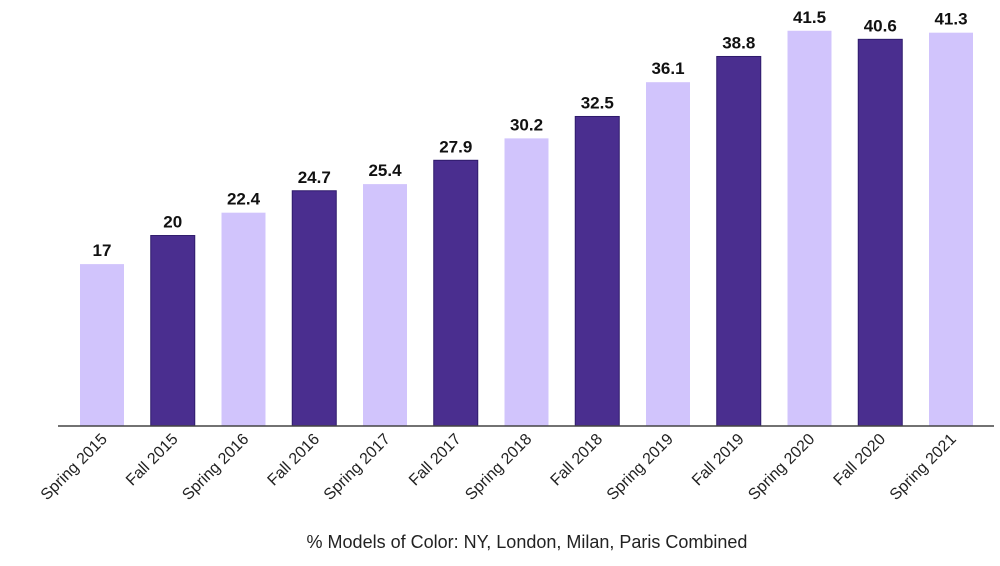 This screenshot has height=566, width=1000. What do you see at coordinates (923, 467) in the screenshot?
I see `x-tick-label: Spring 2021` at bounding box center [923, 467].